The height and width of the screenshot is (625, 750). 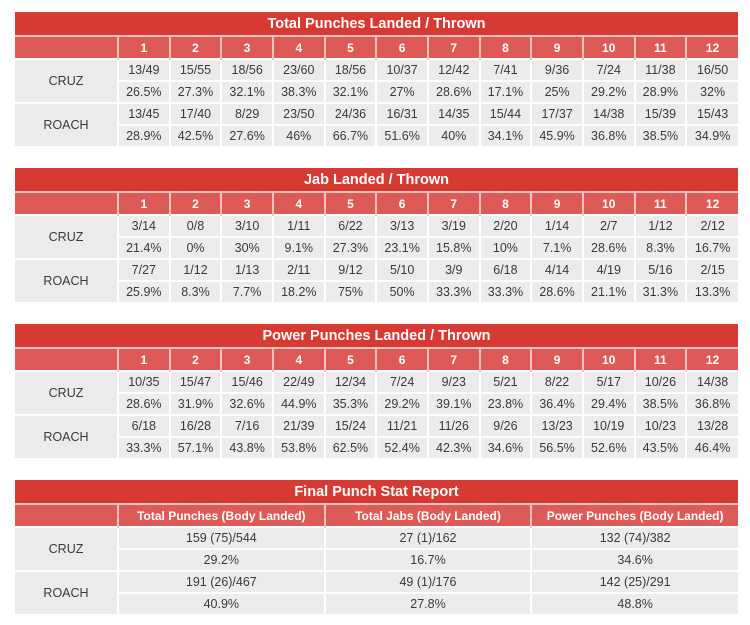 What do you see at coordinates (298, 91) in the screenshot?
I see `percentage-cell: 38.3%` at bounding box center [298, 91].